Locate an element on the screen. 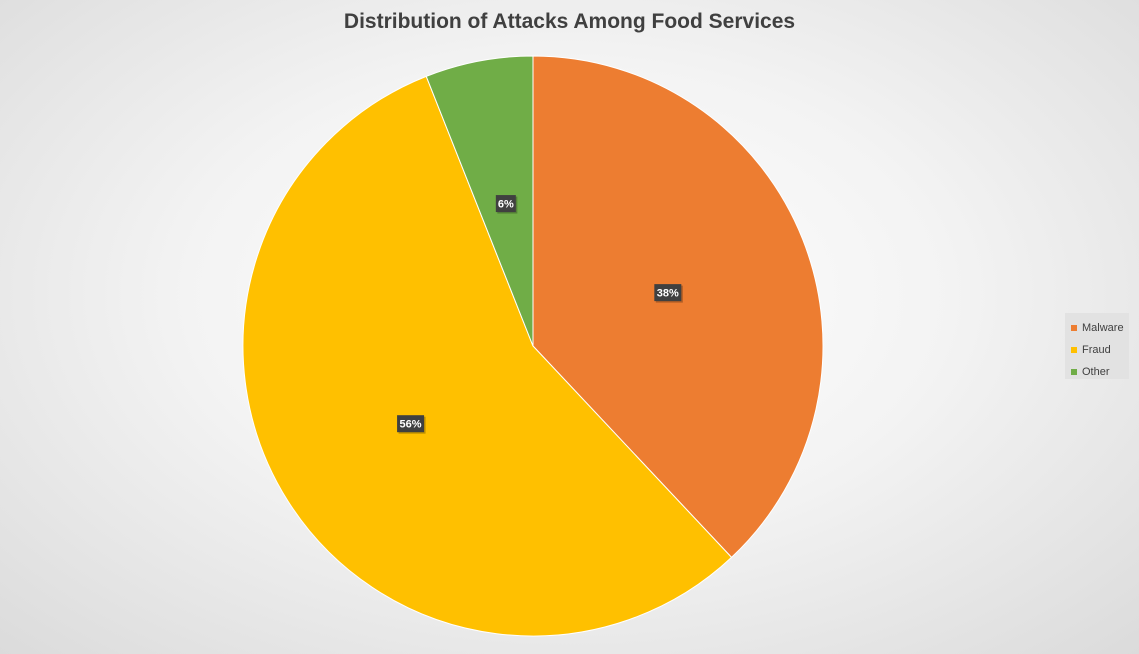 The width and height of the screenshot is (1139, 654). legend: Malware Fraud Other is located at coordinates (1097, 346).